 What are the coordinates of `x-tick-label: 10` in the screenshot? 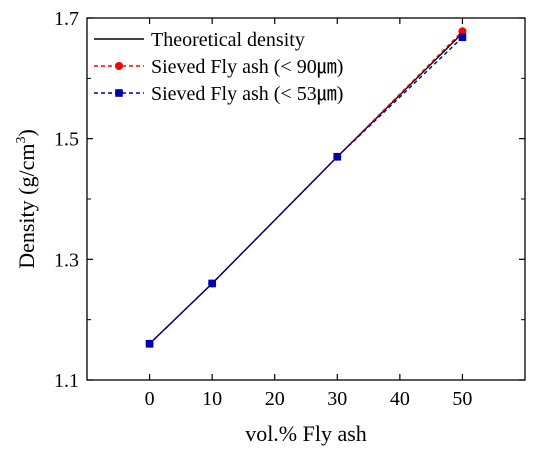 It's located at (212, 399).